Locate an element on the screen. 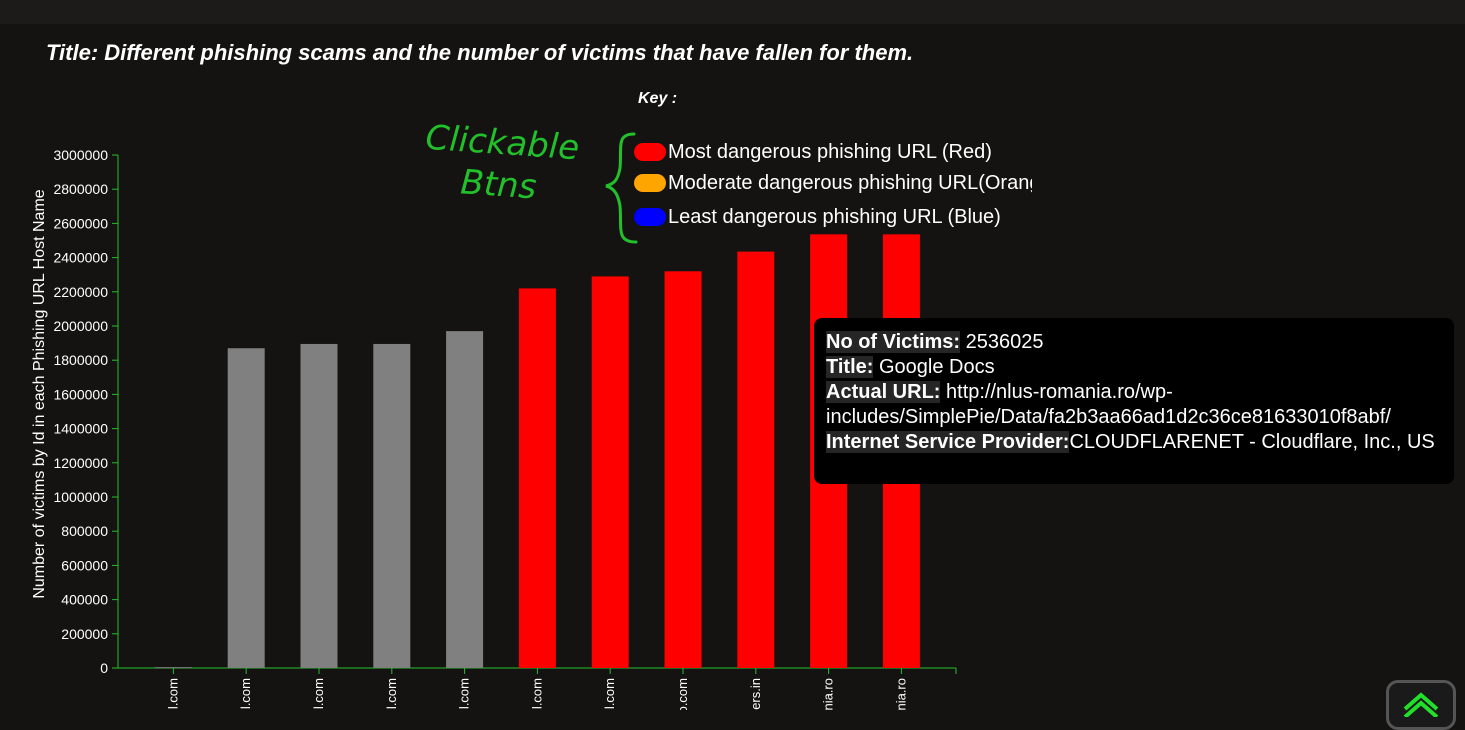 The image size is (1465, 730). legend-button-least-dangerous: Least dangerous phishing URL (Blue) is located at coordinates (817, 217).